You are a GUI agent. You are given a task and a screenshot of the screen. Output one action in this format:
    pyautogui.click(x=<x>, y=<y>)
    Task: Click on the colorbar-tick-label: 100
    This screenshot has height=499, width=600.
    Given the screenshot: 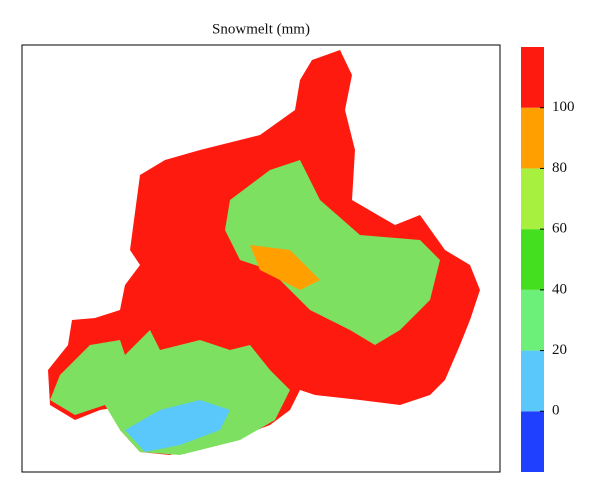 What is the action you would take?
    pyautogui.click(x=563, y=107)
    